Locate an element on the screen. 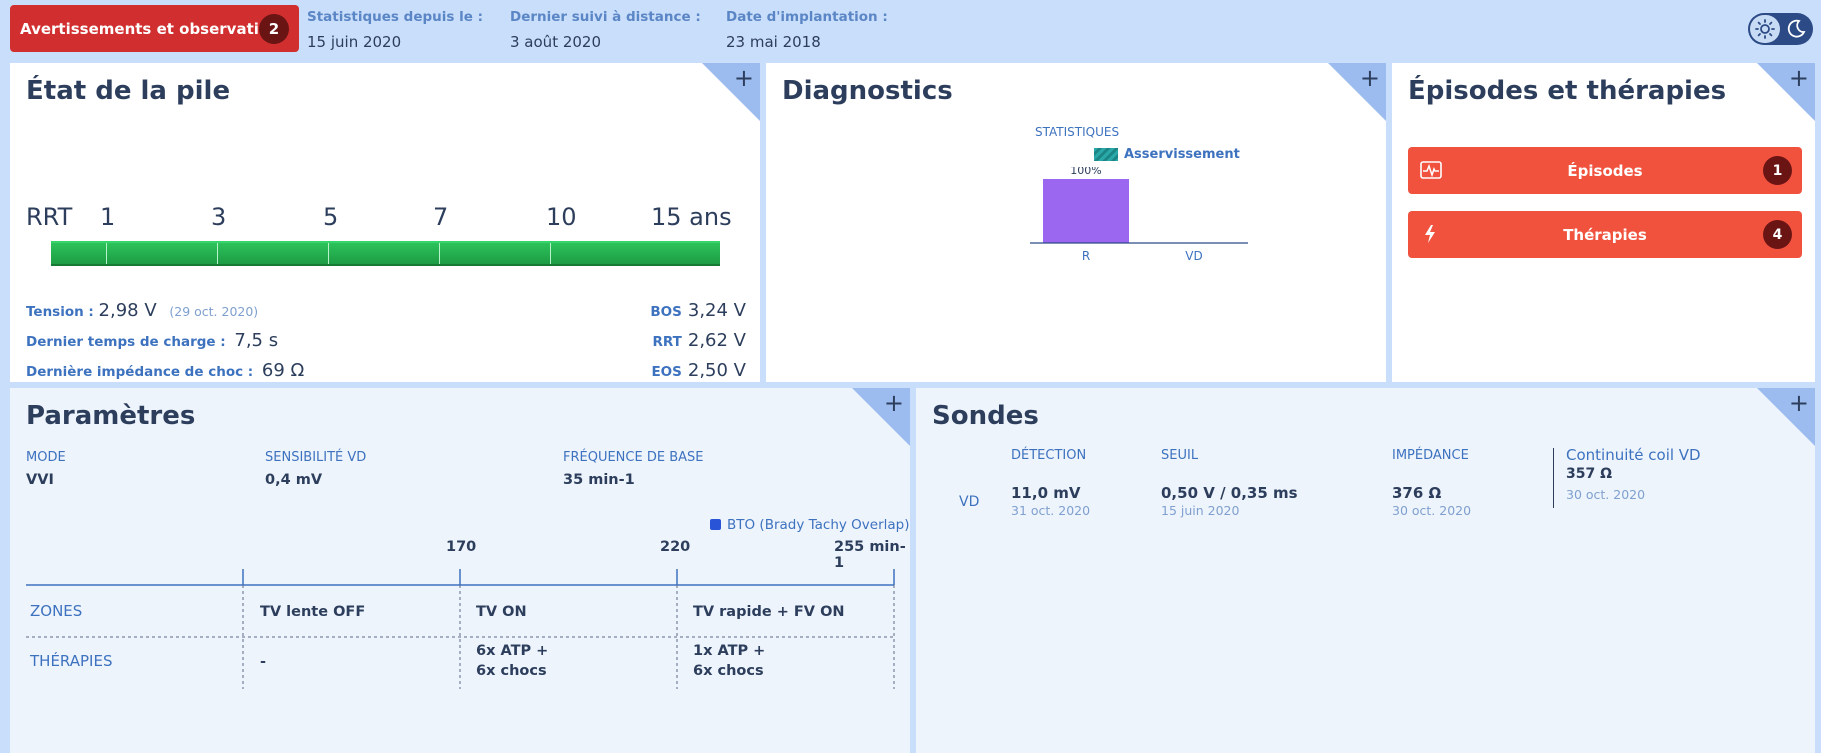 The image size is (1821, 753). zone-vt: TV ON is located at coordinates (501, 612).